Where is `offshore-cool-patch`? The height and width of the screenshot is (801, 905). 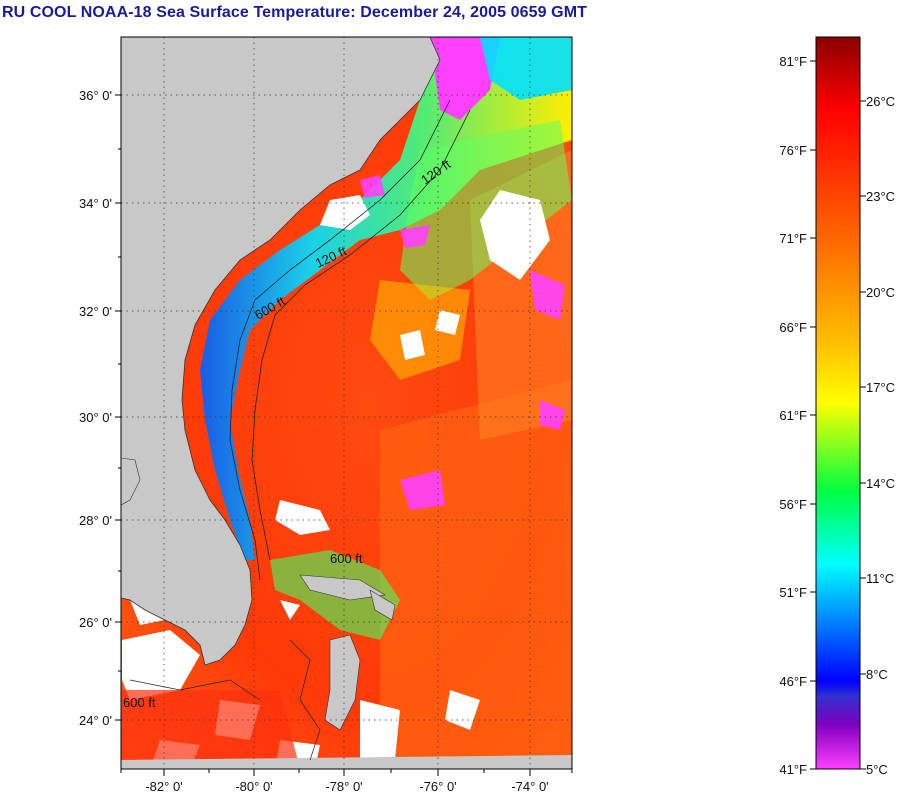
offshore-cool-patch is located at coordinates (486, 210).